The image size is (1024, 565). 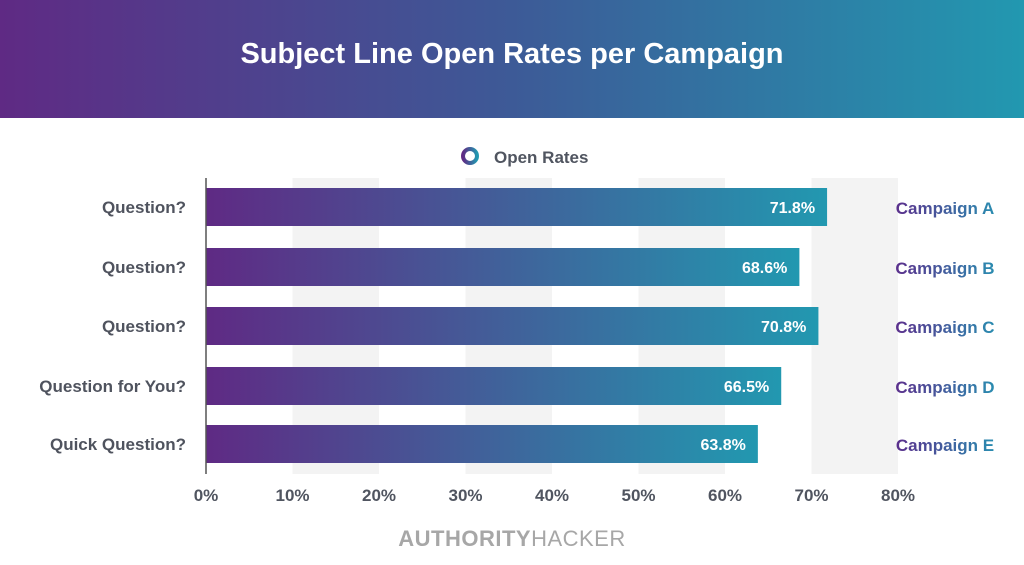 What do you see at coordinates (764, 268) in the screenshot?
I see `bar-value-label: 68.6%` at bounding box center [764, 268].